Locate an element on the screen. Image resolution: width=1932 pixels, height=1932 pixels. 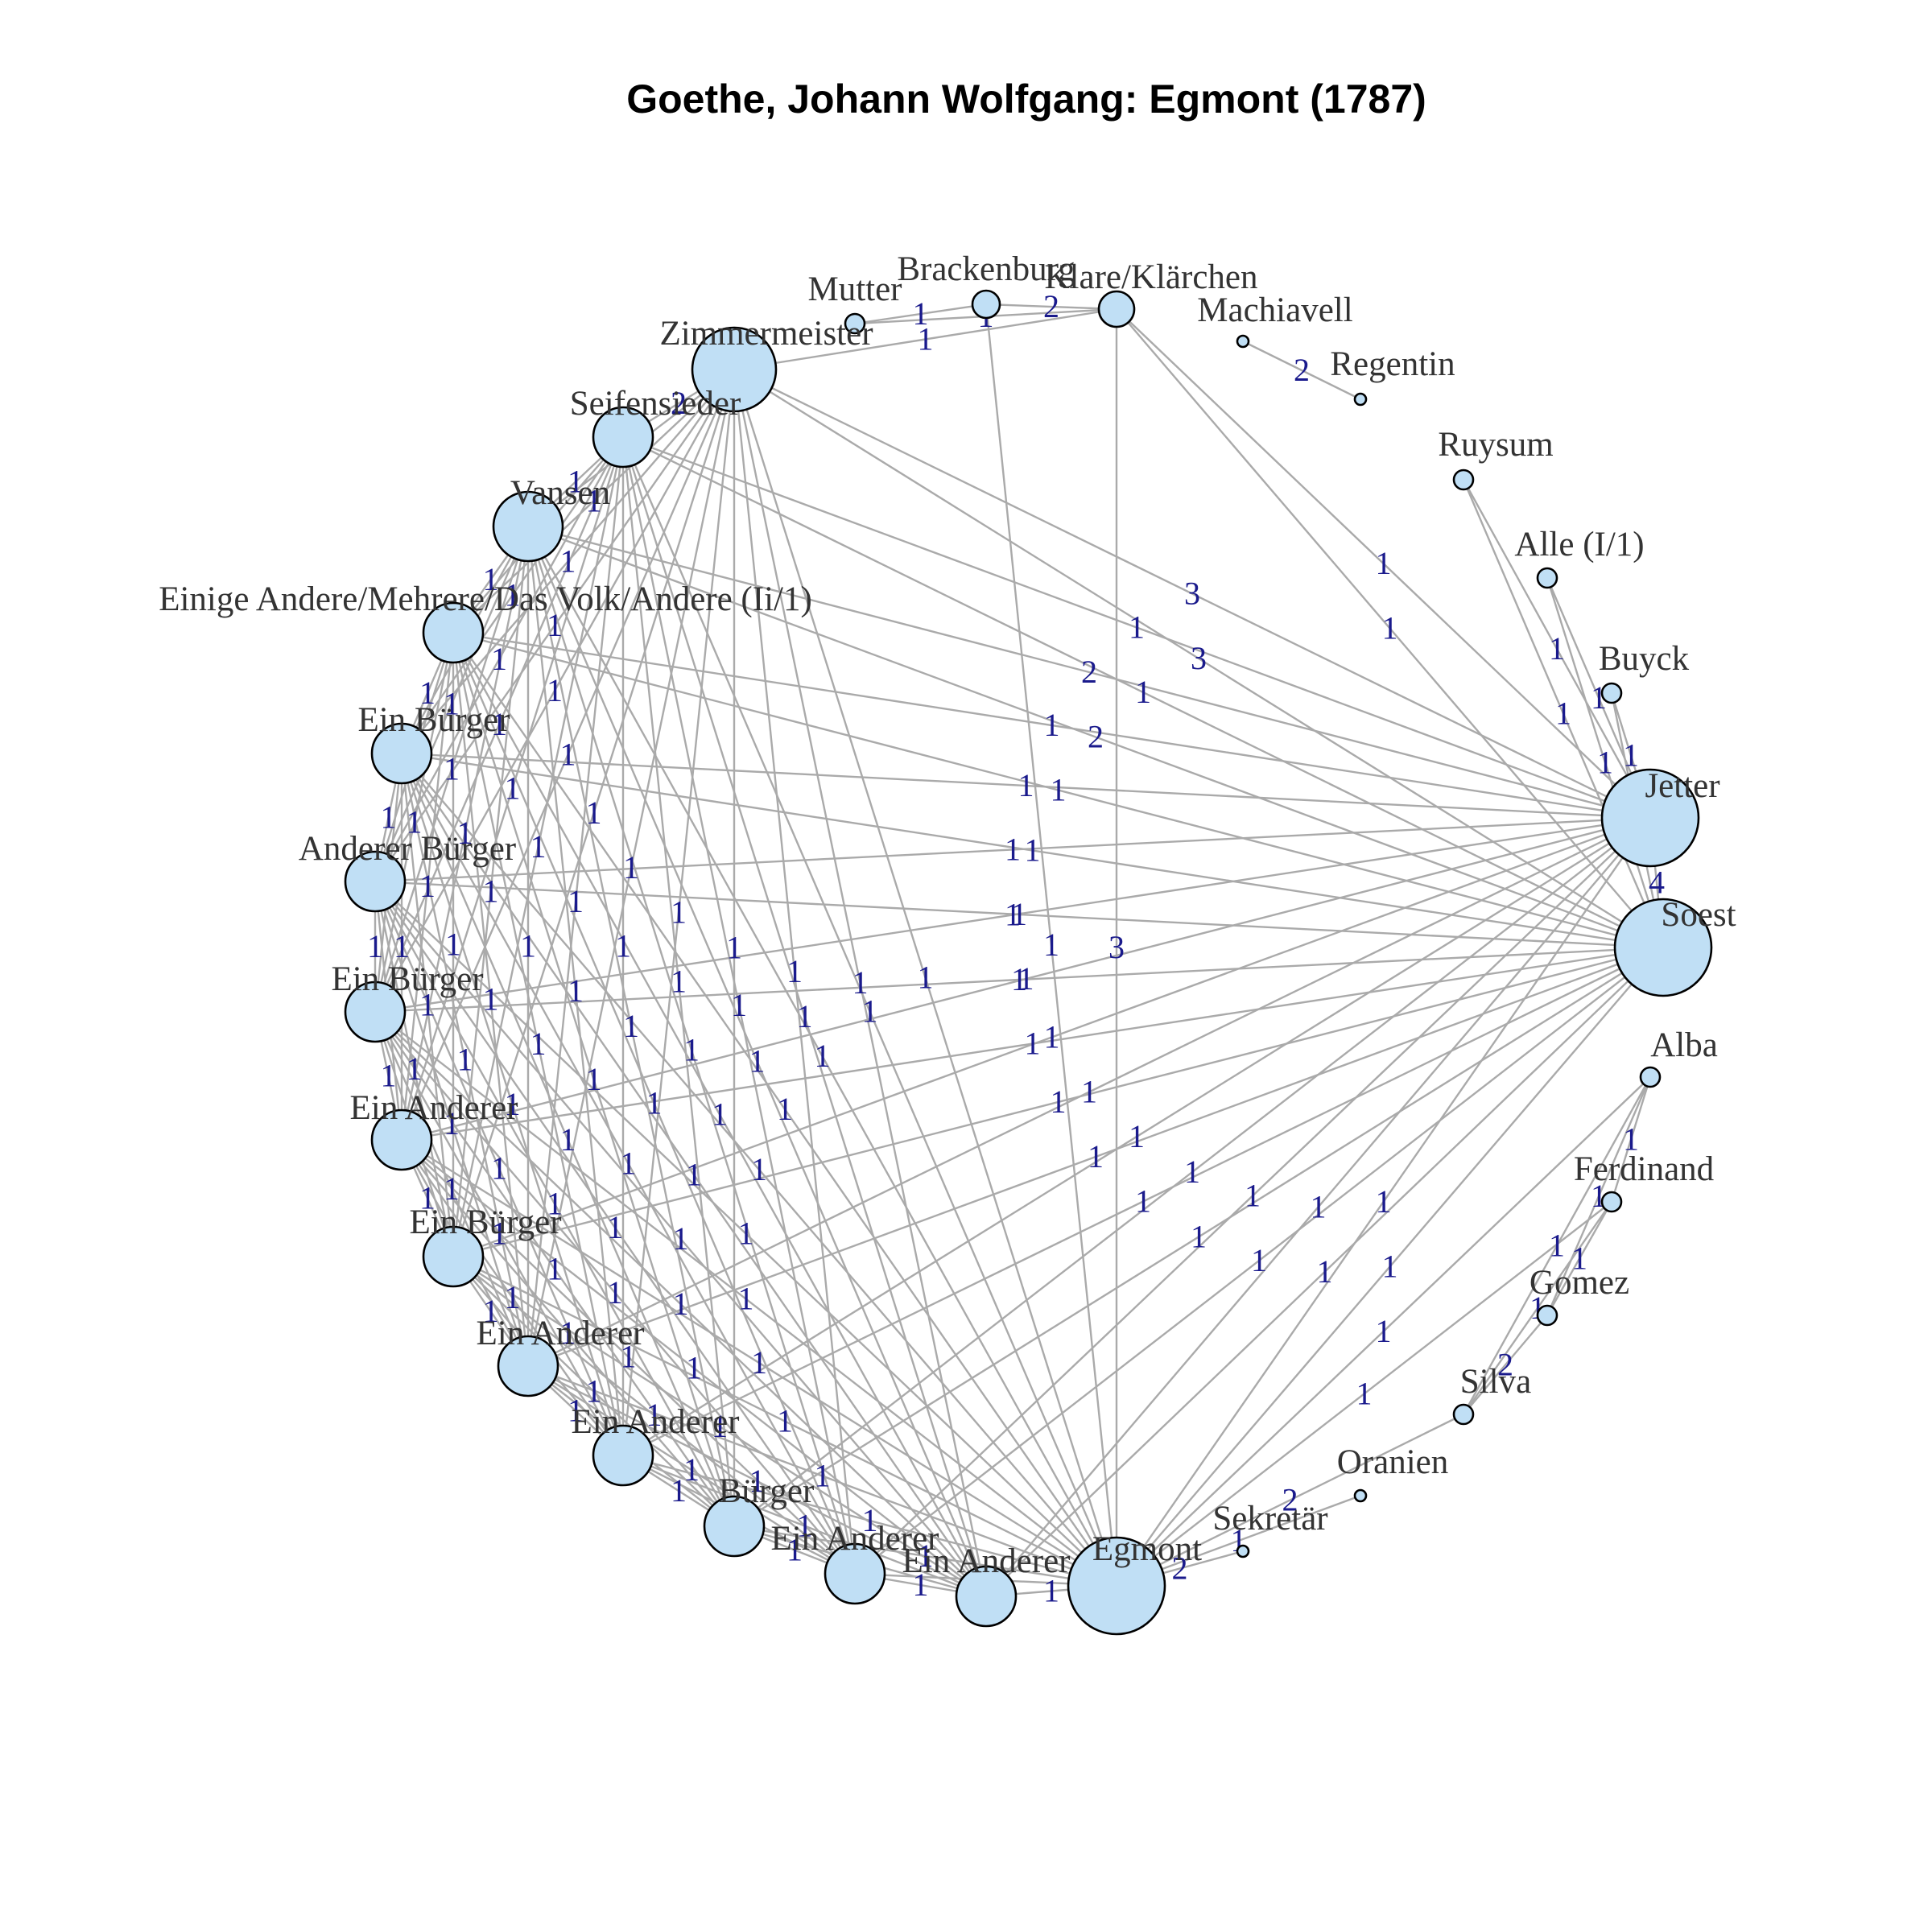
edge-anderer_buerger-egmont is located at coordinates (745, 1234).